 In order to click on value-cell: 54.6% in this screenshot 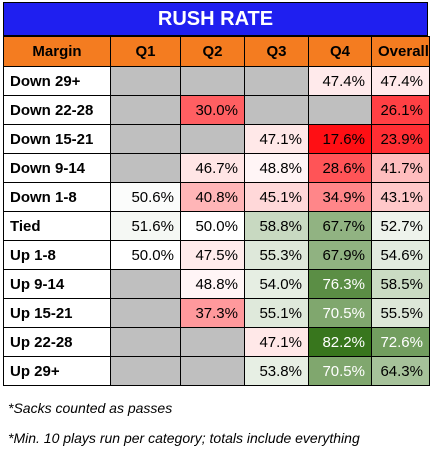, I will do `click(400, 255)`.